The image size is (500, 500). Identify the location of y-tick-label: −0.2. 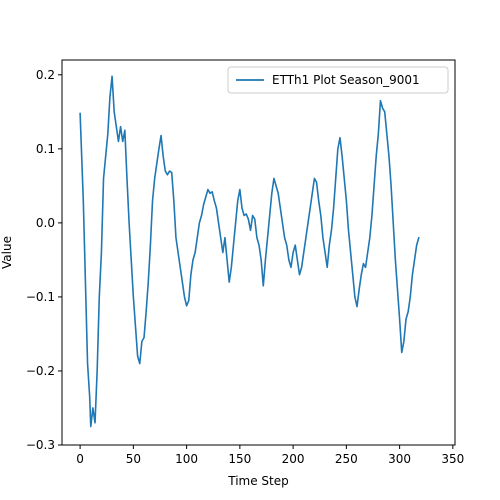
(40, 371).